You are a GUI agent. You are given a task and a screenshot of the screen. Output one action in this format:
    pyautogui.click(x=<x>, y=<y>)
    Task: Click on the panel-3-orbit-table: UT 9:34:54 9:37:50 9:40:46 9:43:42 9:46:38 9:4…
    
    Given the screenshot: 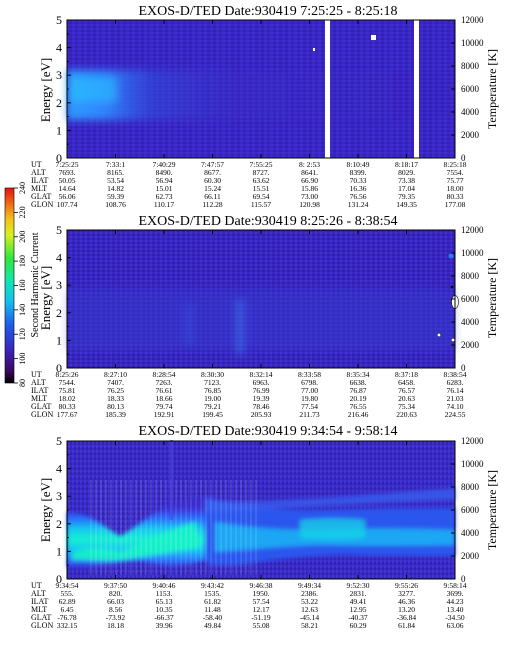 What is the action you would take?
    pyautogui.click(x=249, y=605)
    